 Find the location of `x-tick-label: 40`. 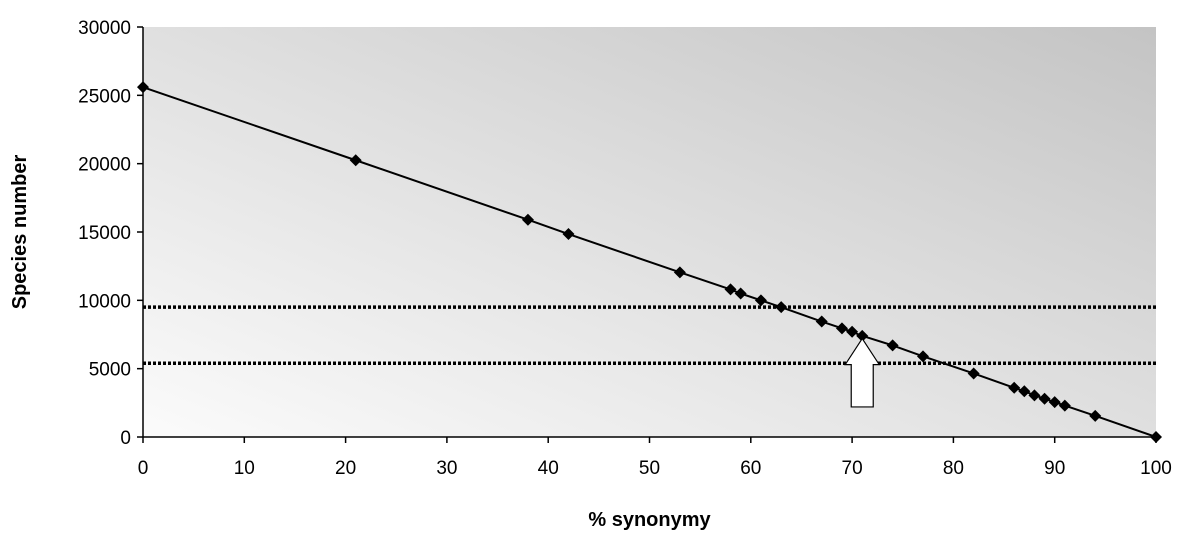

x-tick-label: 40 is located at coordinates (548, 468).